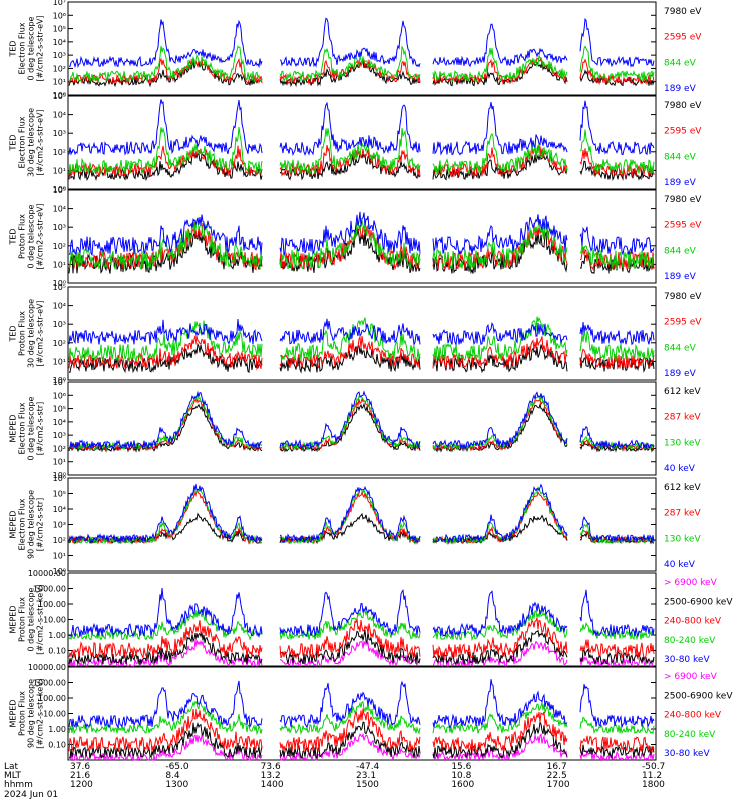 The width and height of the screenshot is (750, 800). What do you see at coordinates (680, 63) in the screenshot?
I see `legend-label: 844 eV` at bounding box center [680, 63].